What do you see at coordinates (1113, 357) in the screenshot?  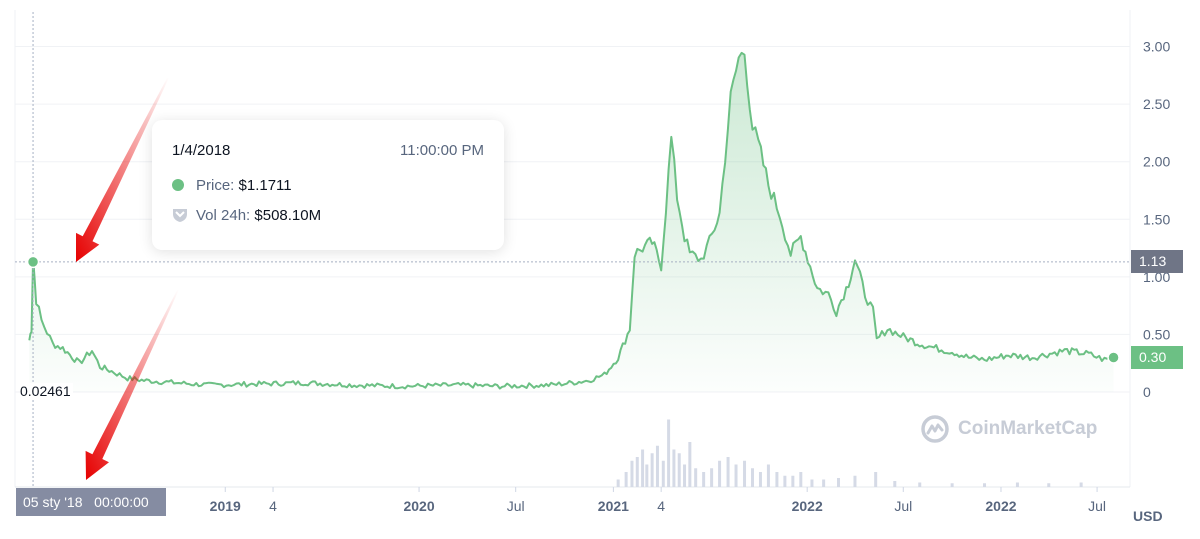 I see `current-point` at bounding box center [1113, 357].